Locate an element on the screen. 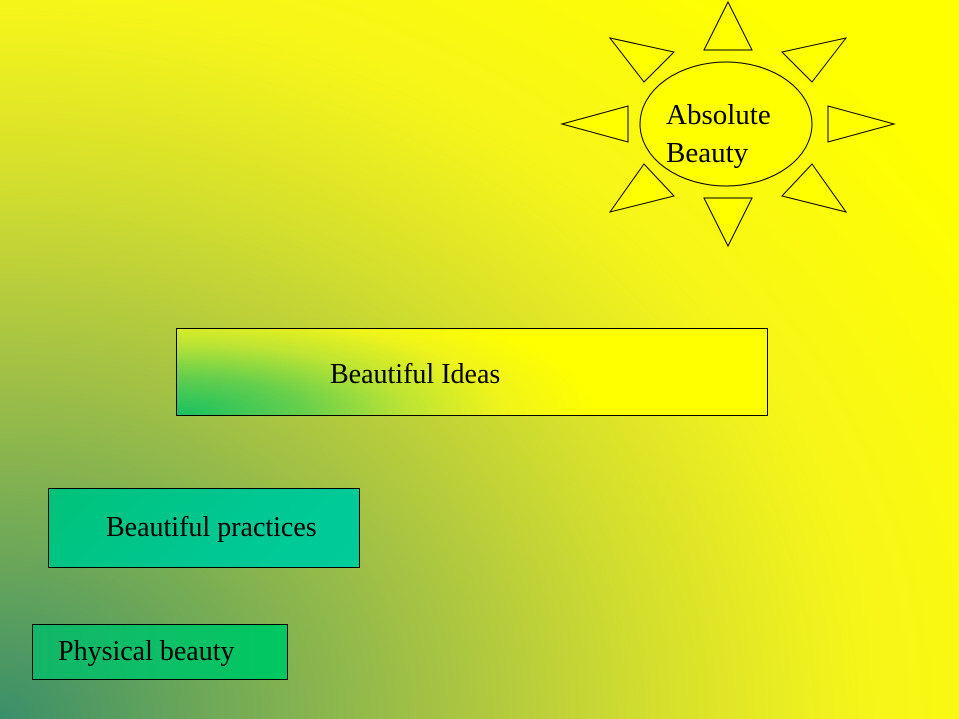 The width and height of the screenshot is (959, 719). sun-ray-bottom is located at coordinates (728, 222).